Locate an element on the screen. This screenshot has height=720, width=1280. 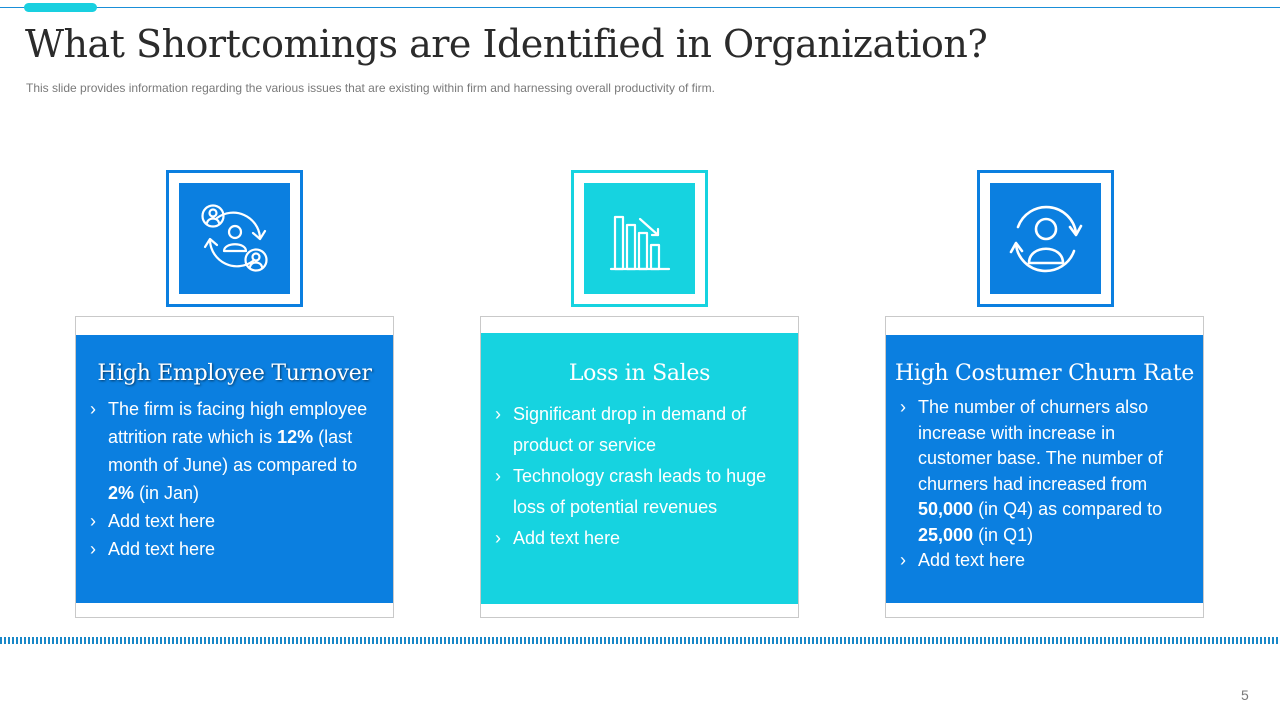
card-title-employee-turnover: High Employee Turnover is located at coordinates (234, 373).